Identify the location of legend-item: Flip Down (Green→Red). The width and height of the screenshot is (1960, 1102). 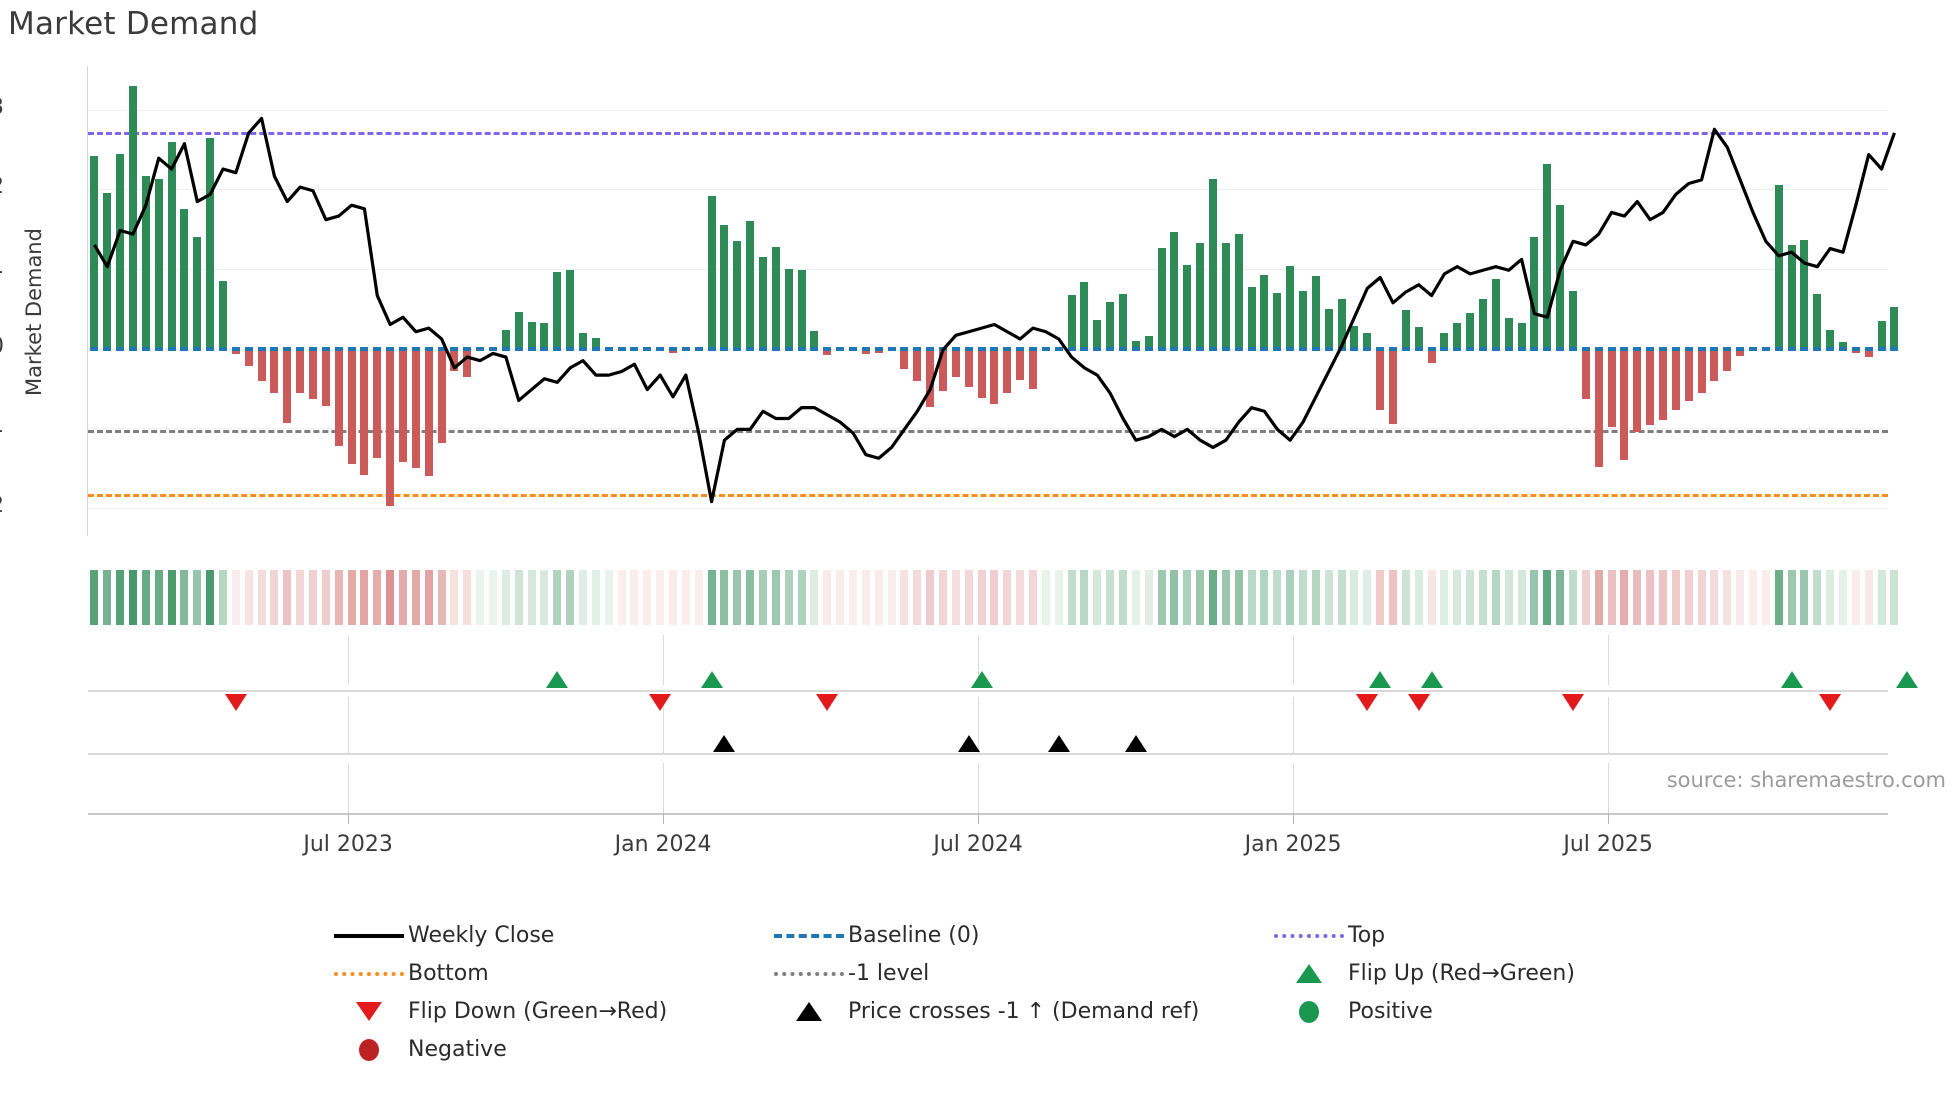
(550, 1011).